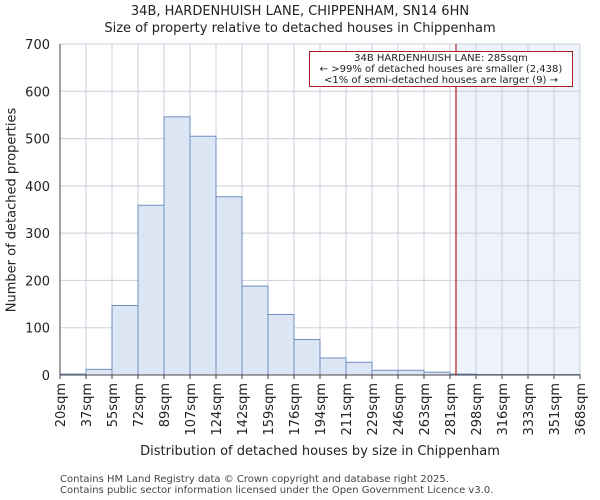  I want to click on x-tick-label: 351sqm, so click(555, 409).